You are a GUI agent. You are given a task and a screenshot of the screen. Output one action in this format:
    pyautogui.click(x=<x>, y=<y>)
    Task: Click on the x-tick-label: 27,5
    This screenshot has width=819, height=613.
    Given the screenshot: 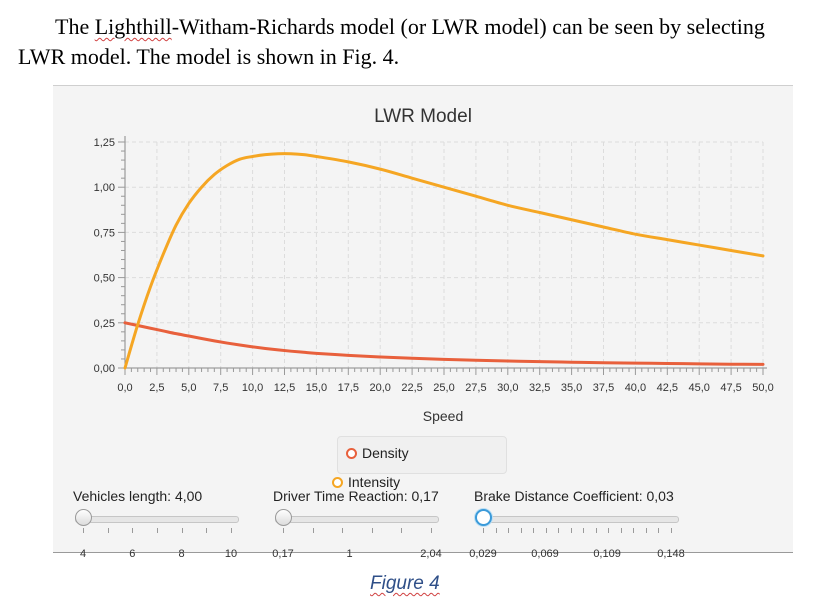 What is the action you would take?
    pyautogui.click(x=475, y=388)
    